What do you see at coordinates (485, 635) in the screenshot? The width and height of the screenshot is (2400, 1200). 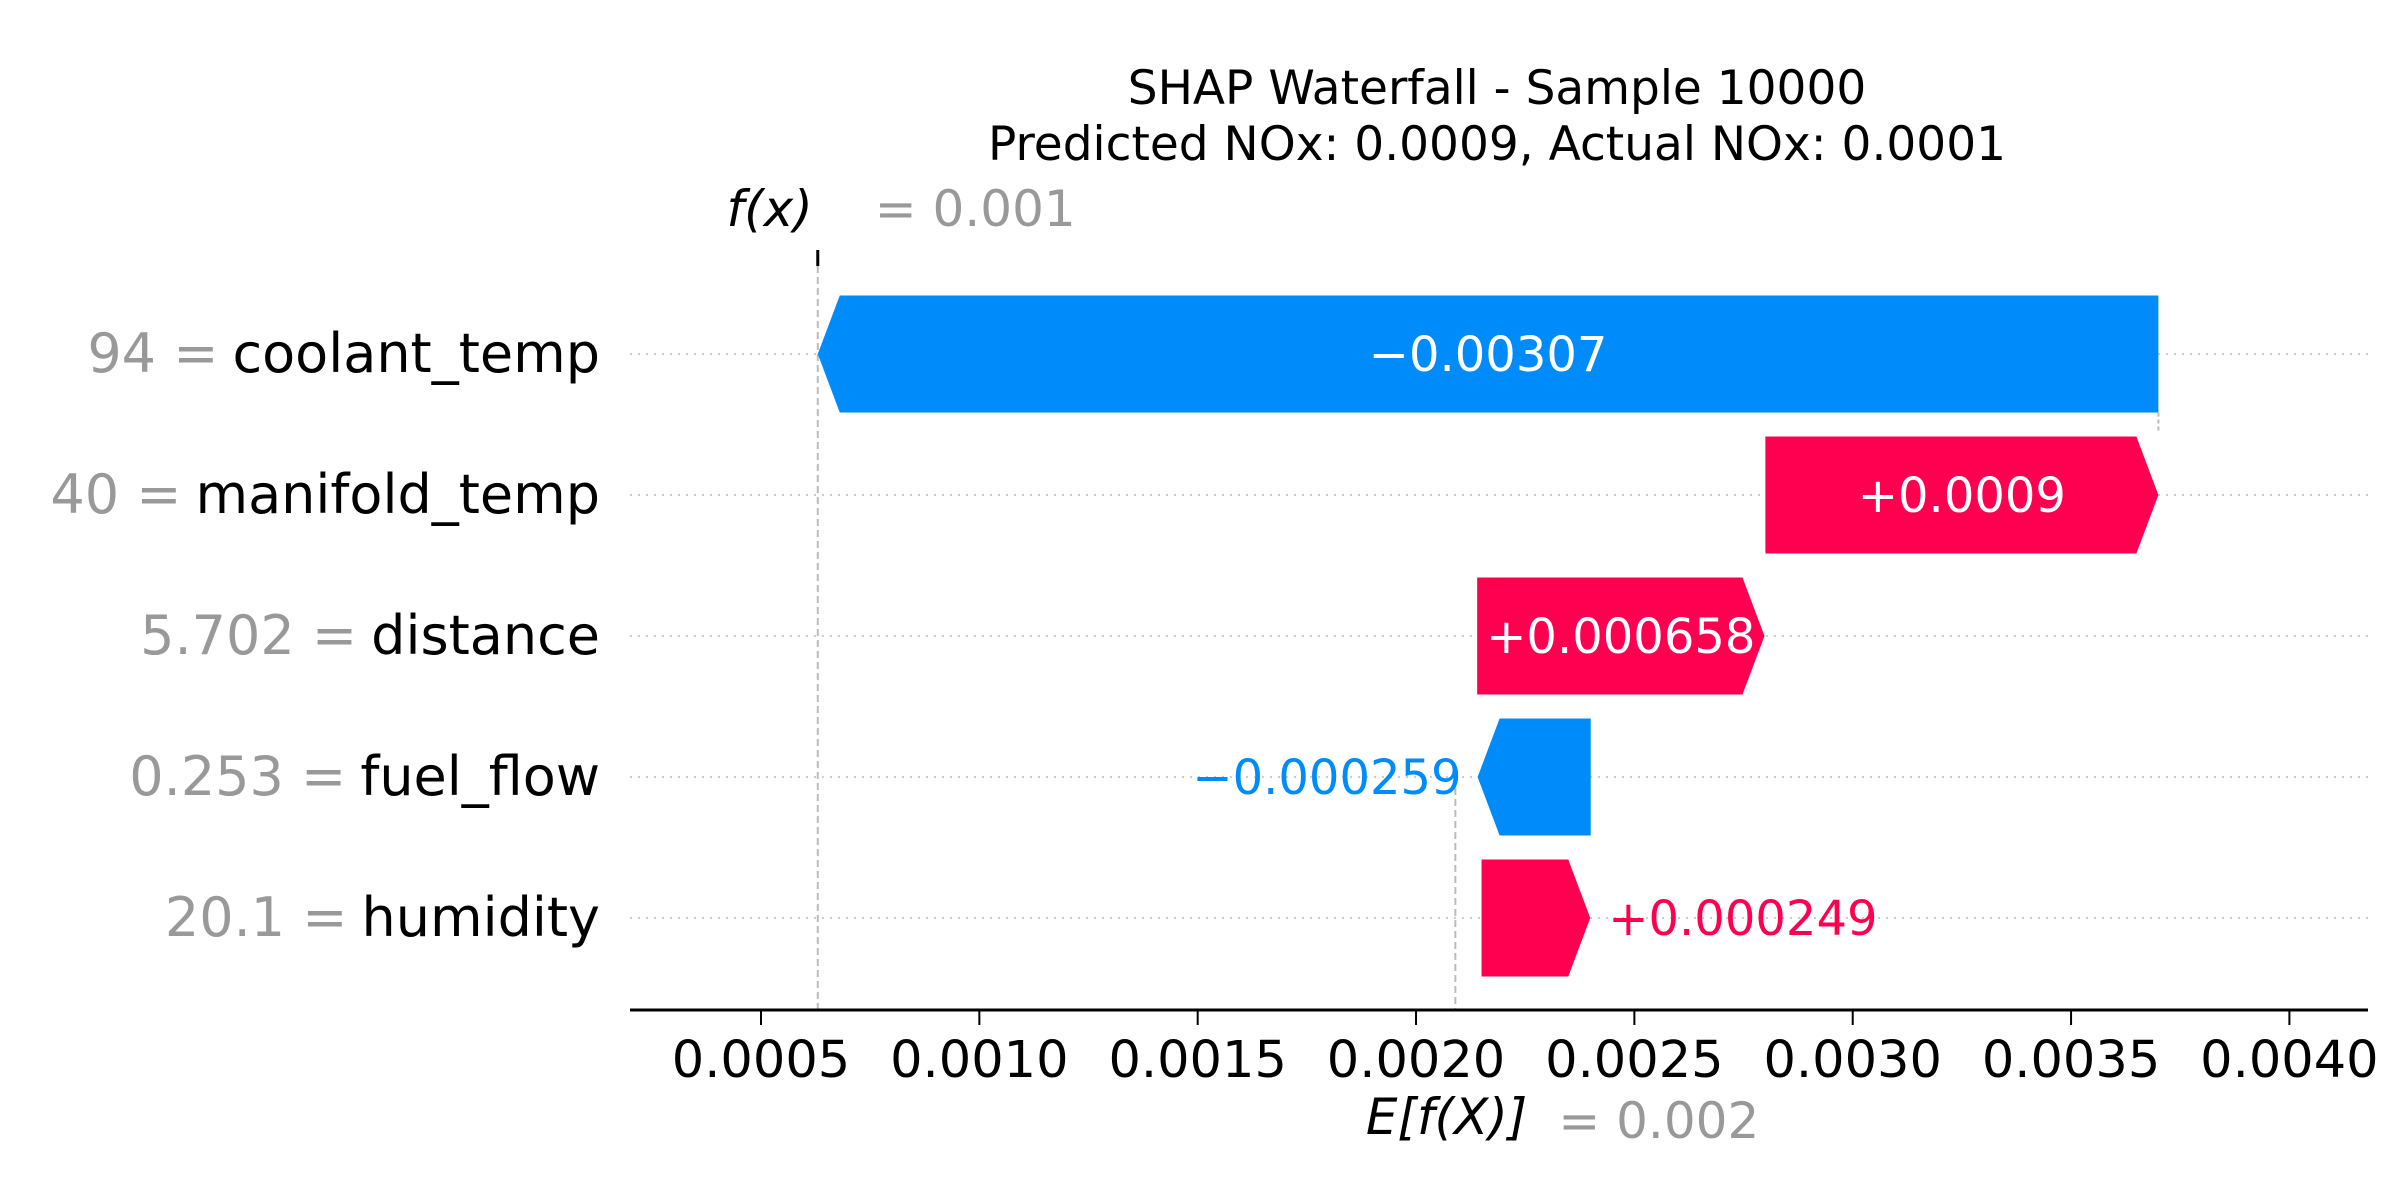 I see `feature-name-label: distance` at bounding box center [485, 635].